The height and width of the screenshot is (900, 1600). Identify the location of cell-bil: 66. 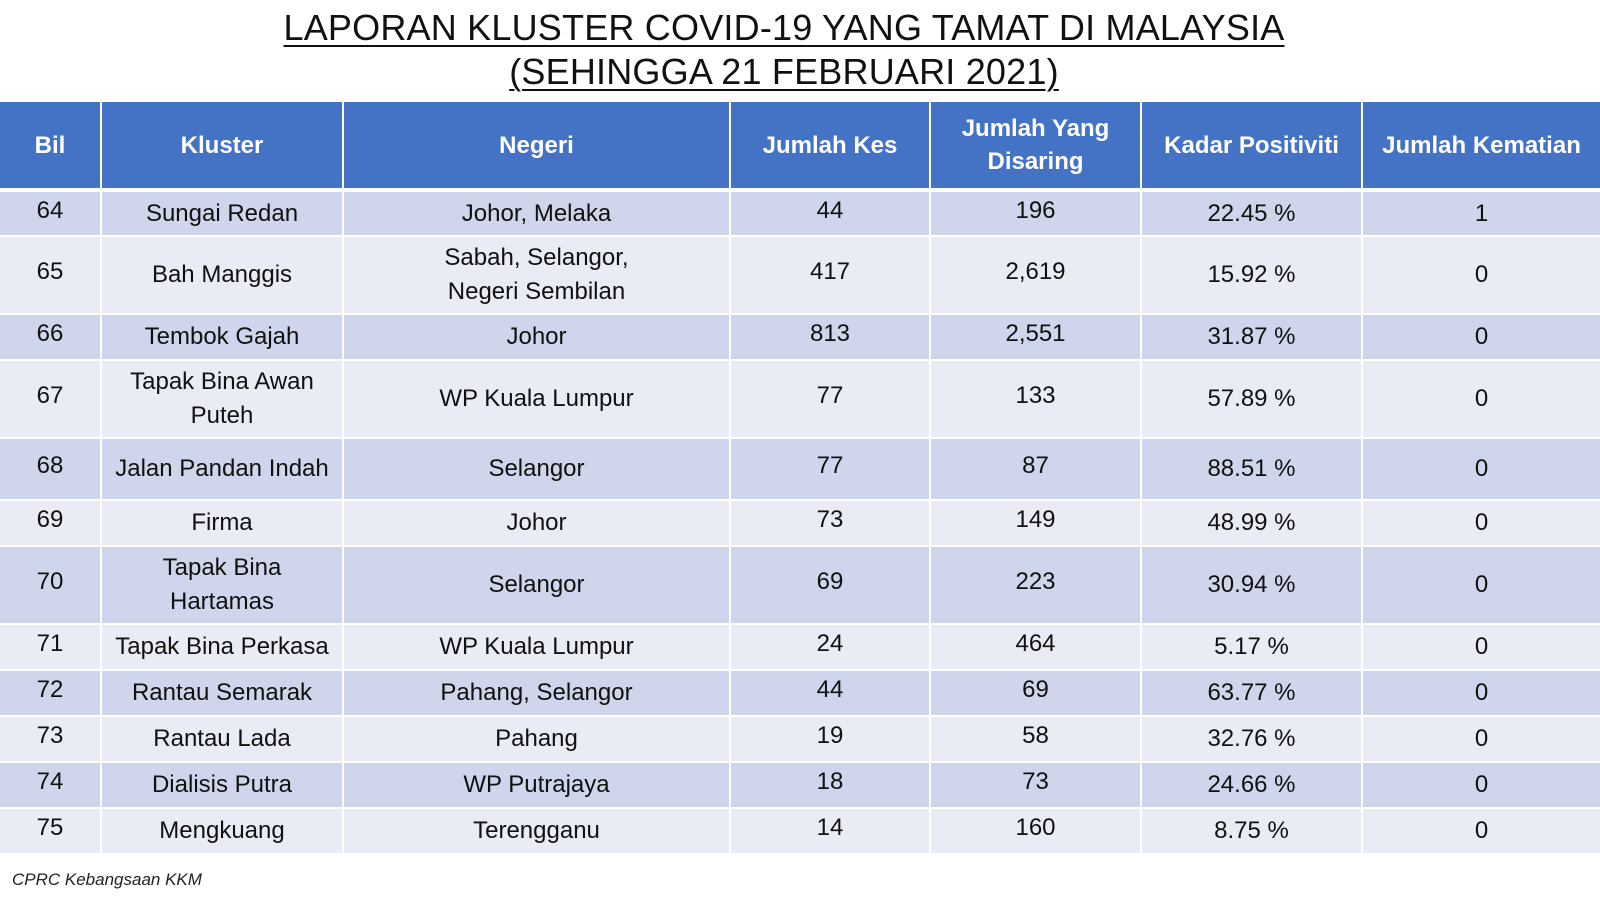
(51, 337).